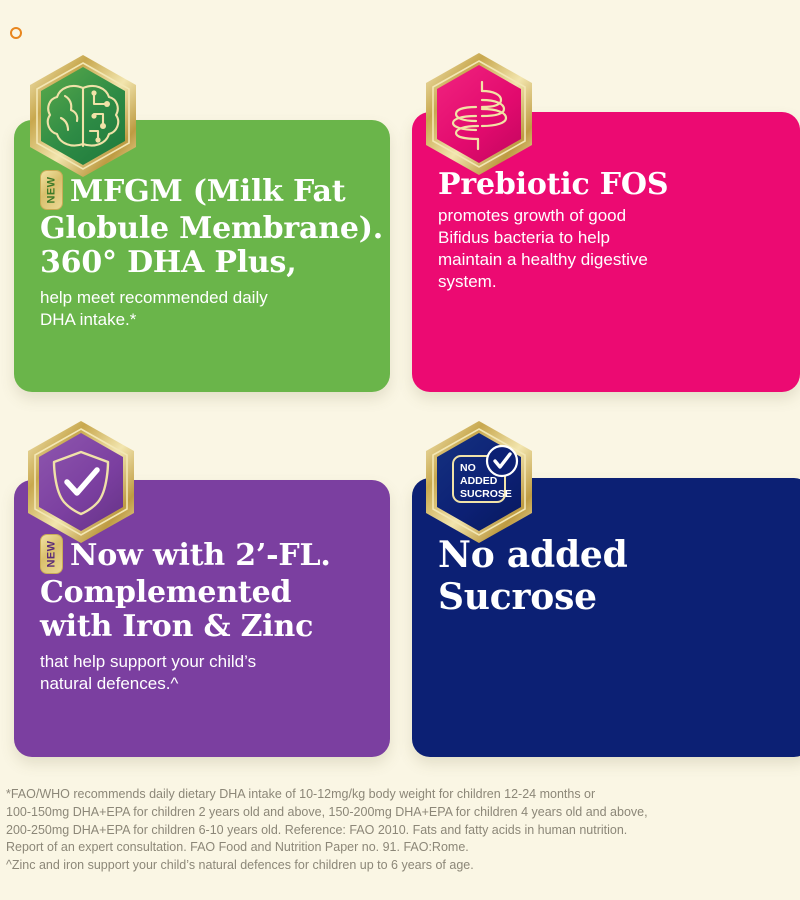  Describe the element at coordinates (177, 627) in the screenshot. I see `headline-line-3: with Iron & Zinc` at that location.